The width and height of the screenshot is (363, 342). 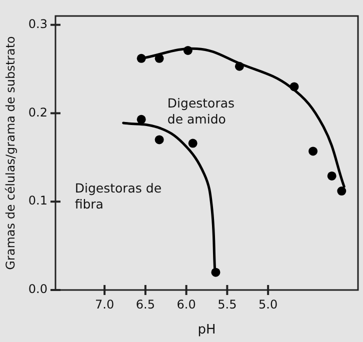 What do you see at coordinates (38, 23) in the screenshot?
I see `y-tick-label: 0.3` at bounding box center [38, 23].